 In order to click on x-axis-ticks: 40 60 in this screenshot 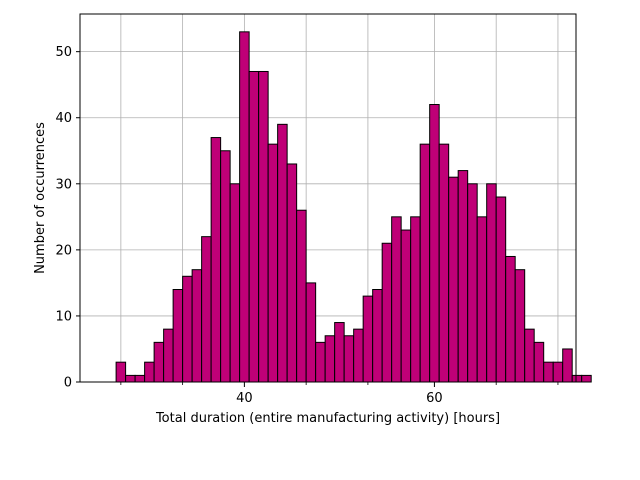, I will do `click(339, 394)`.